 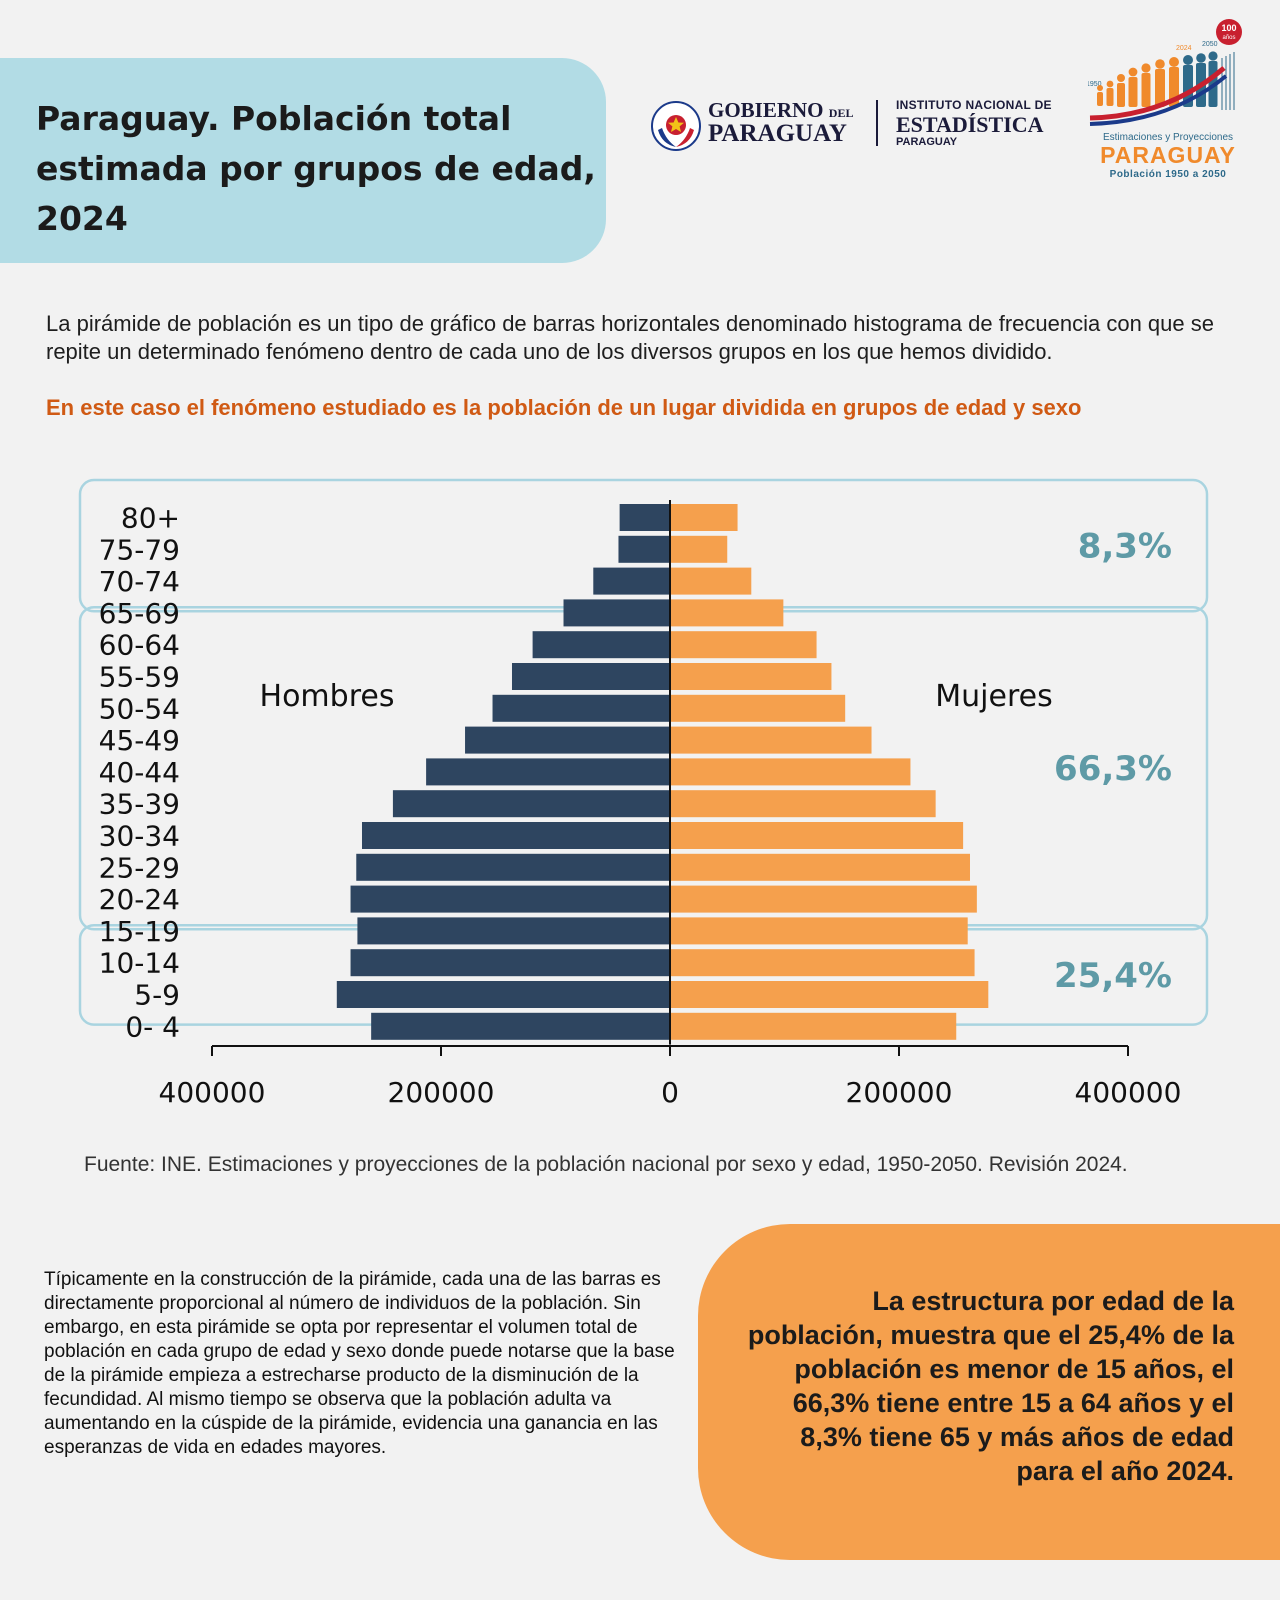 What do you see at coordinates (139, 581) in the screenshot?
I see `age-label: 70-74` at bounding box center [139, 581].